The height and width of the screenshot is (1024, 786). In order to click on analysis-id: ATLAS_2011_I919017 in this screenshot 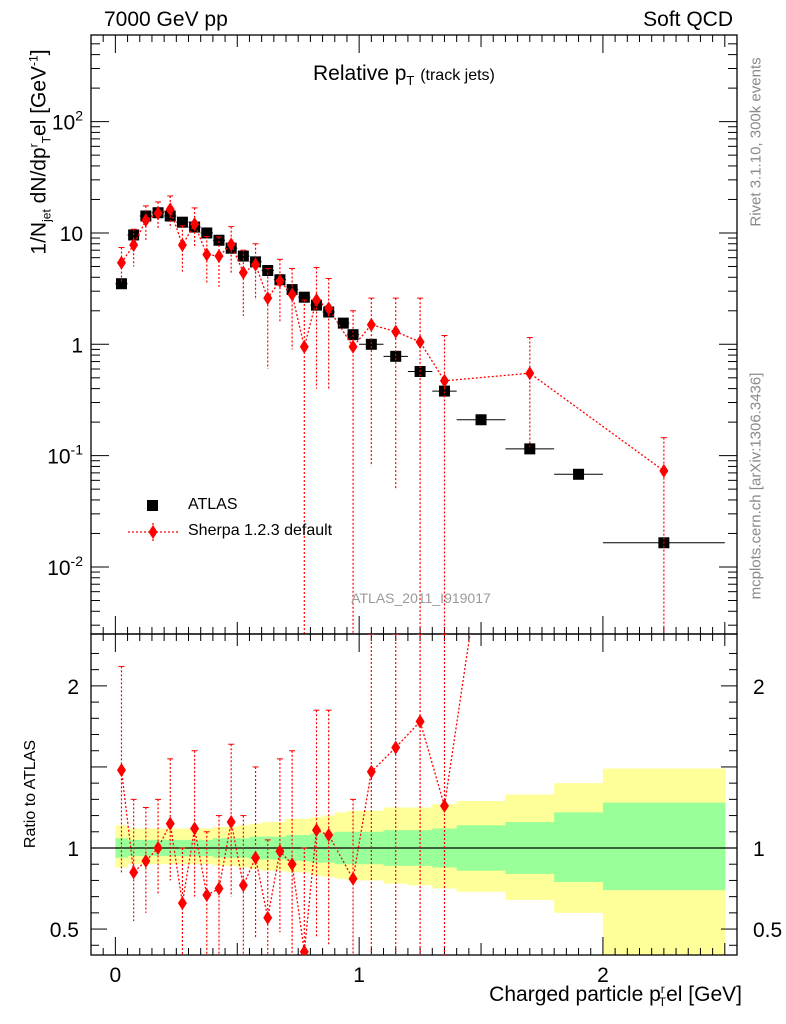, I will do `click(421, 598)`.